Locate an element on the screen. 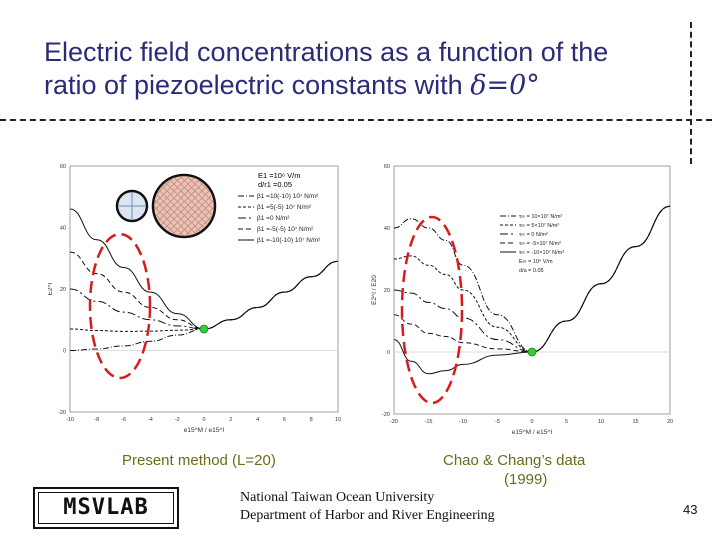 The image size is (720, 540). legend-entry: β1 =-5(-5) 10⁷ N/m² is located at coordinates (285, 229).